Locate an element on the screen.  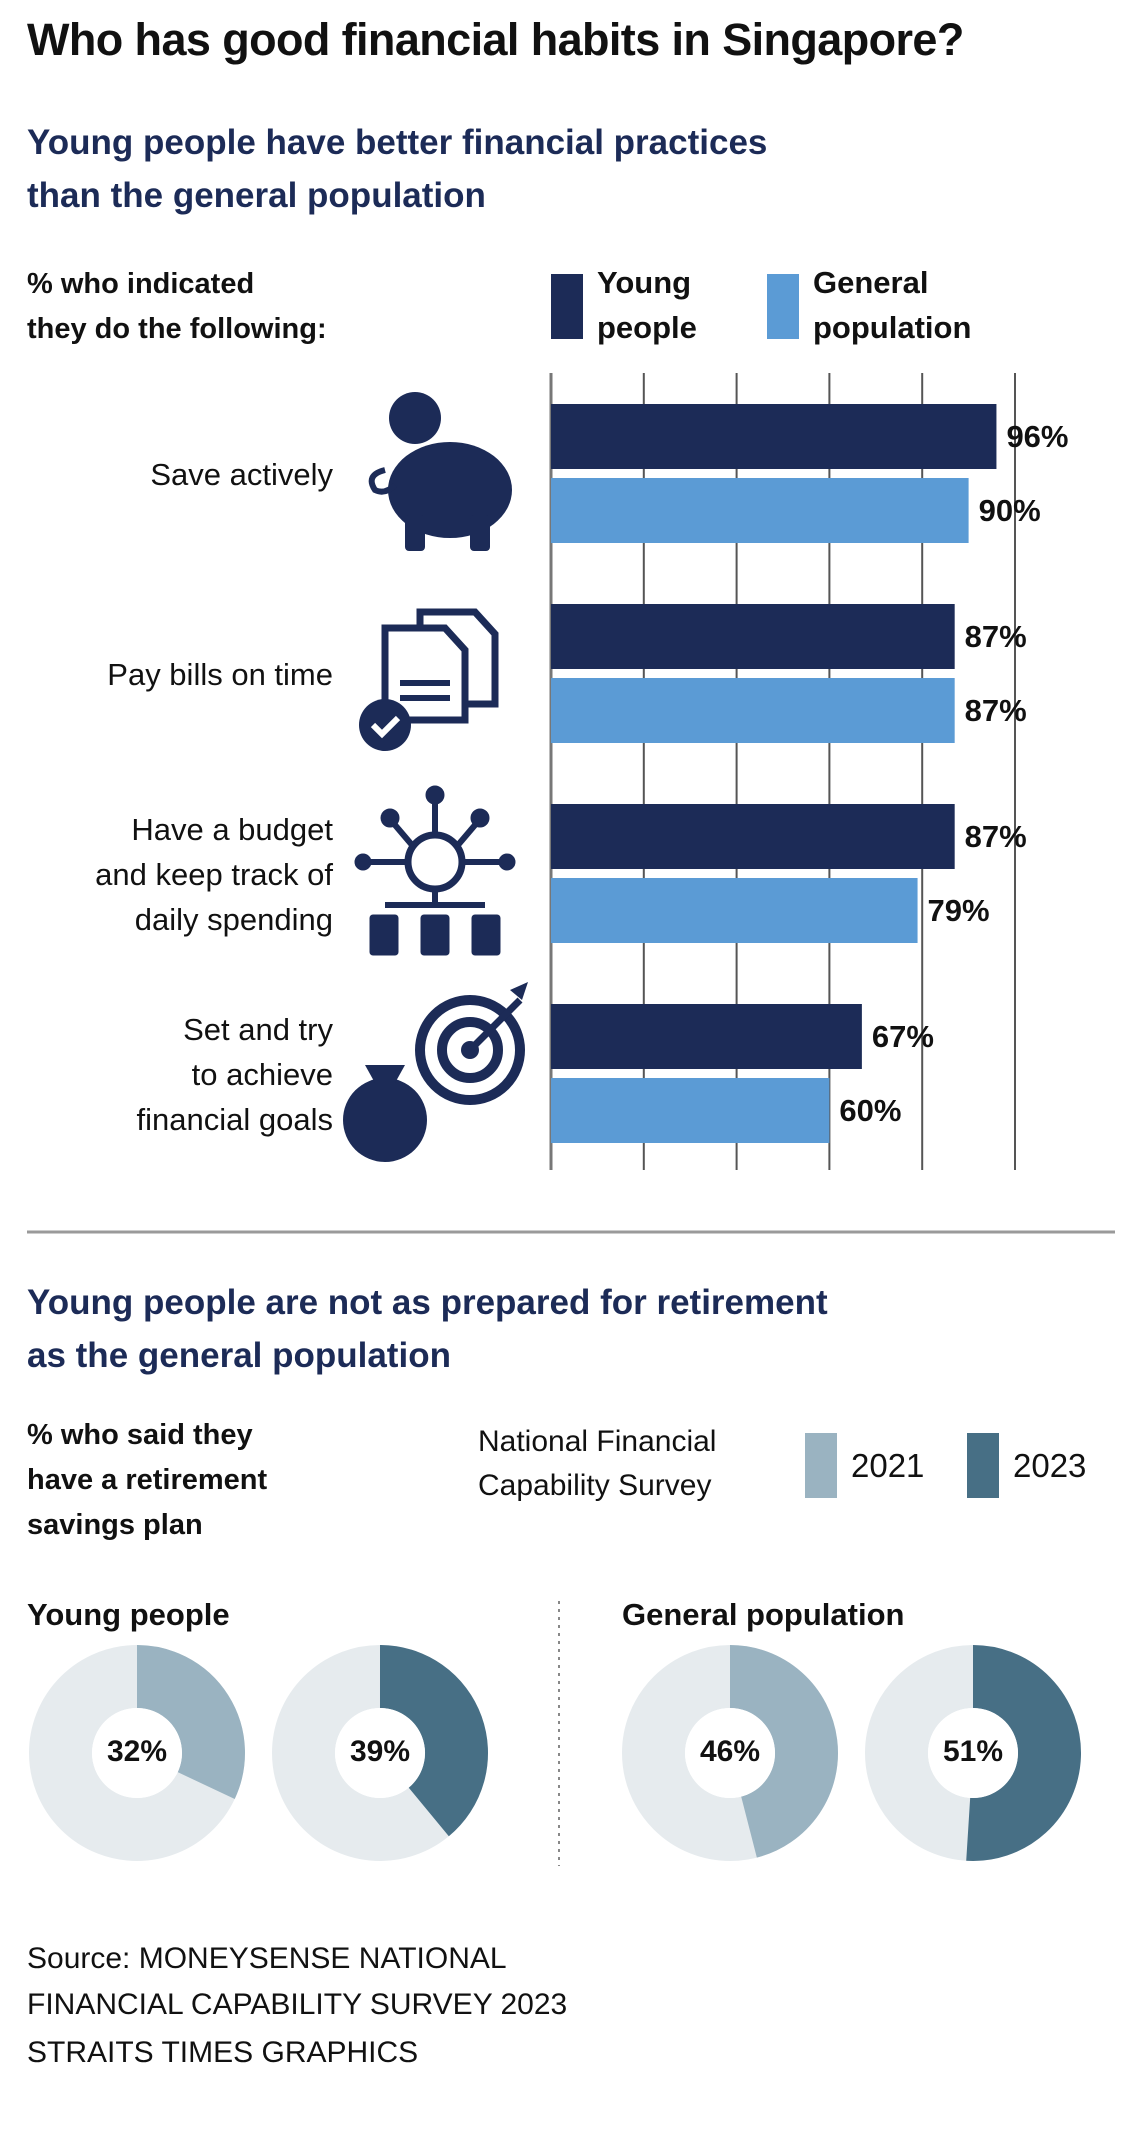
category-label: Set and try to achieve financial goals is located at coordinates (234, 1074).